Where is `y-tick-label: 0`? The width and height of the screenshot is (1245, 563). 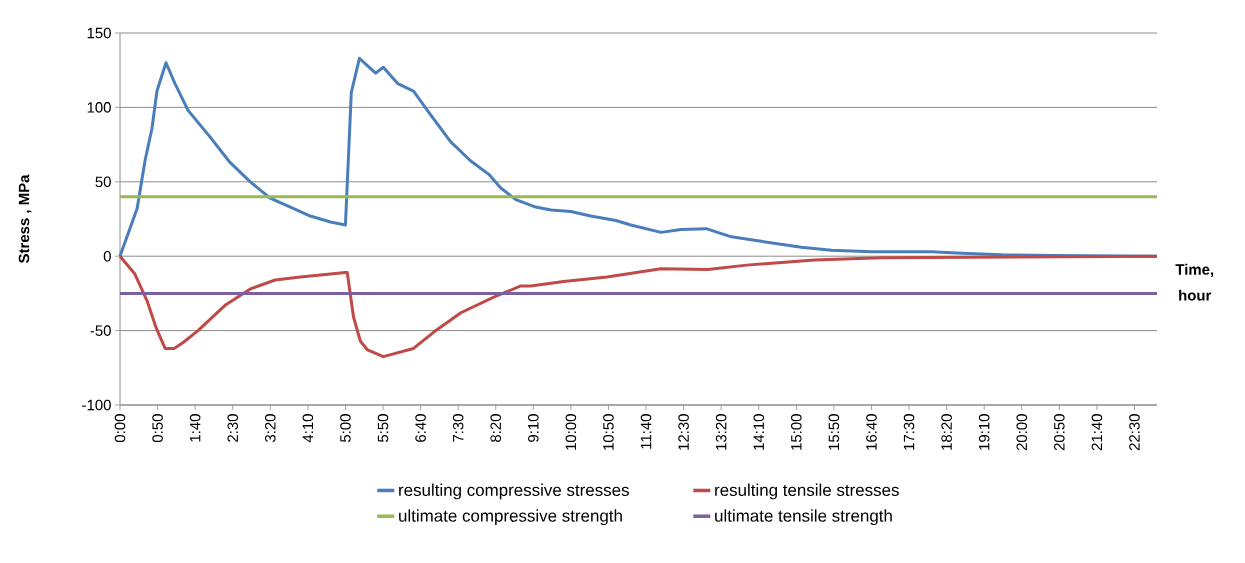 y-tick-label: 0 is located at coordinates (107, 256).